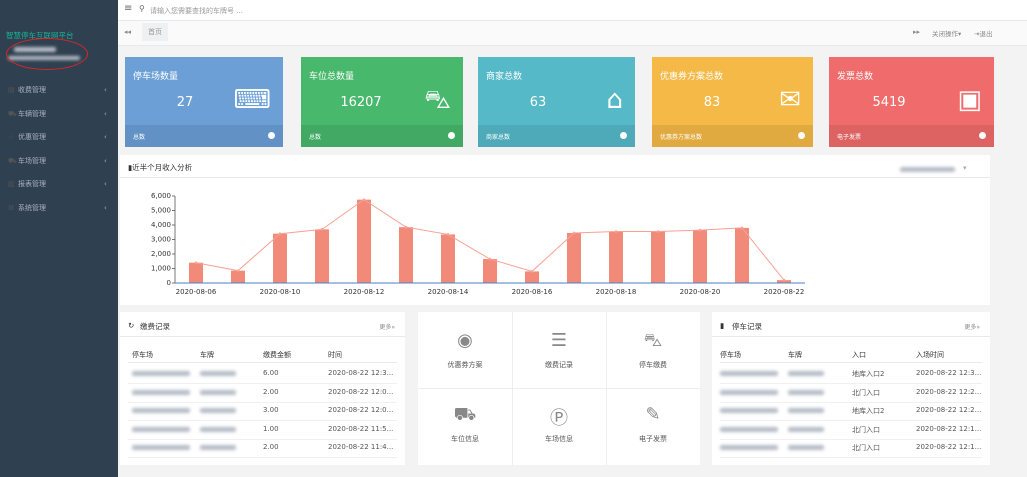 The image size is (1027, 477). Describe the element at coordinates (538, 102) in the screenshot. I see `card-value: 63` at that location.